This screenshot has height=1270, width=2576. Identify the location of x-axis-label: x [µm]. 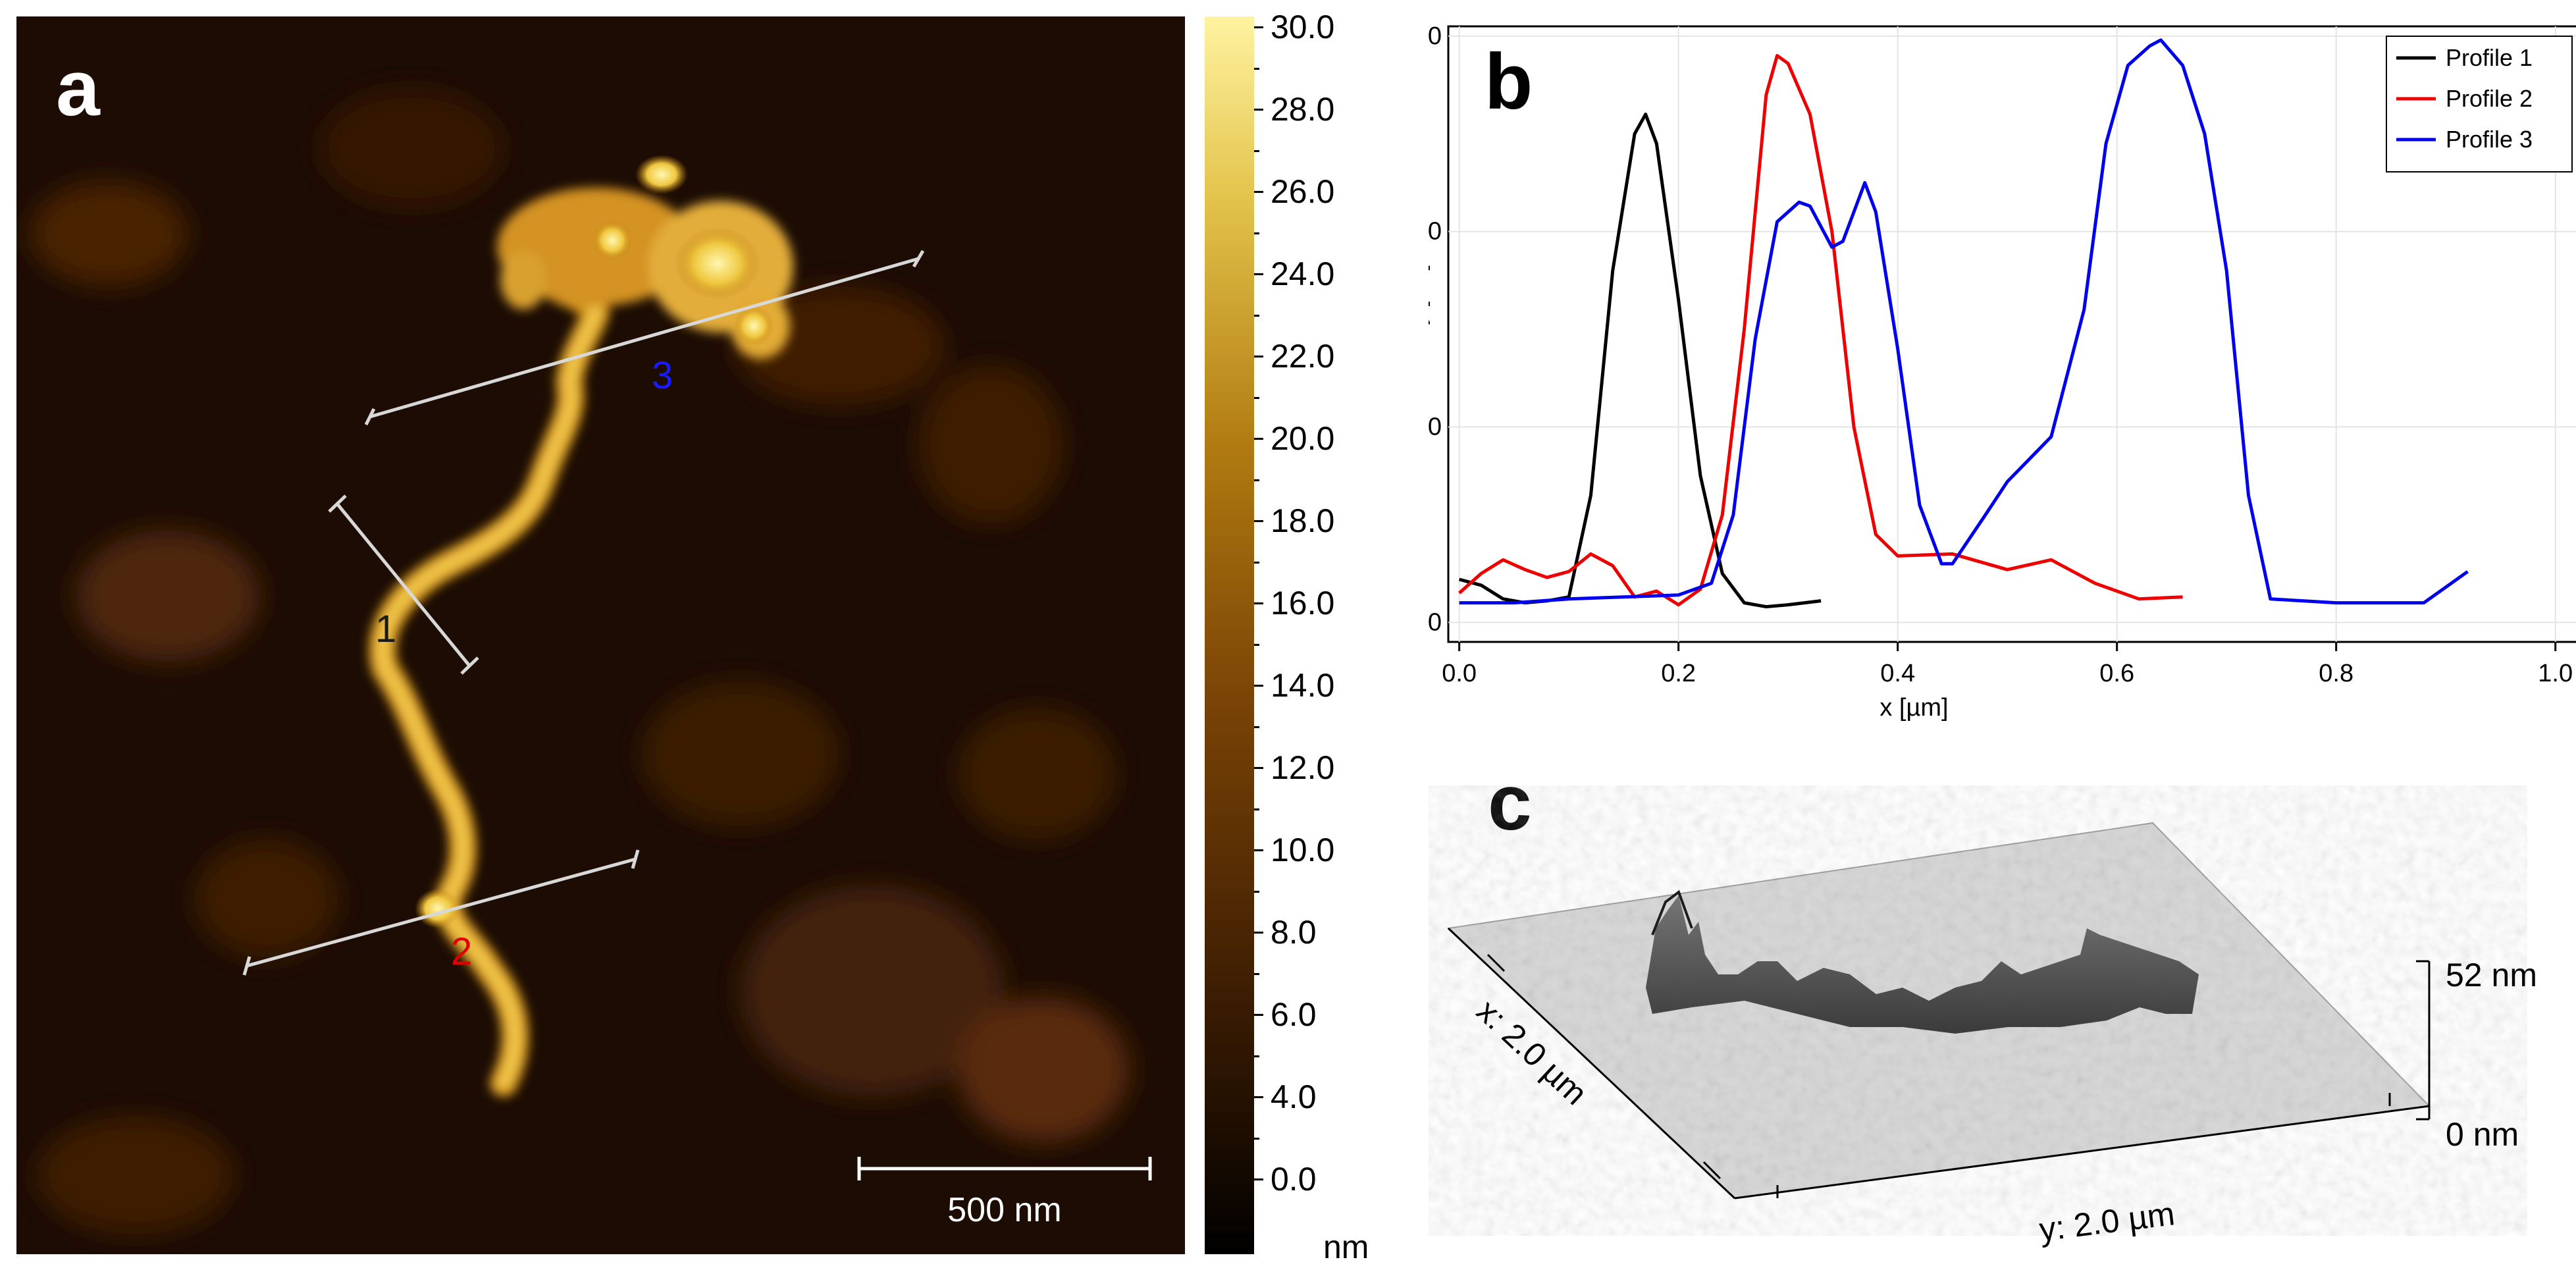
(1913, 708).